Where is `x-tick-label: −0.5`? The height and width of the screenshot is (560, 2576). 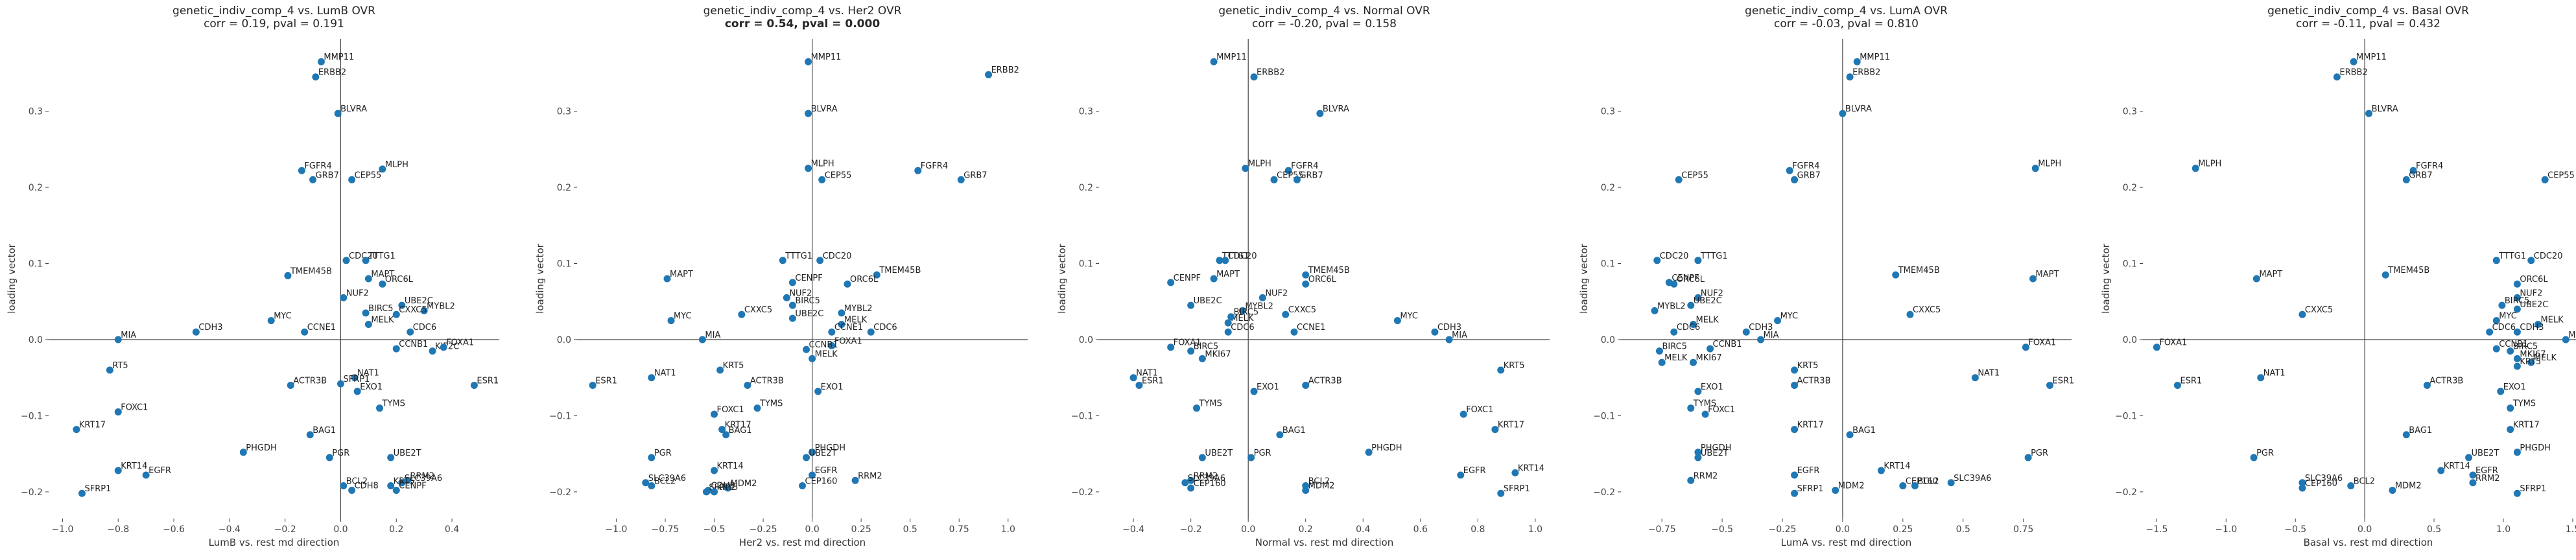 x-tick-label: −0.5 is located at coordinates (2295, 529).